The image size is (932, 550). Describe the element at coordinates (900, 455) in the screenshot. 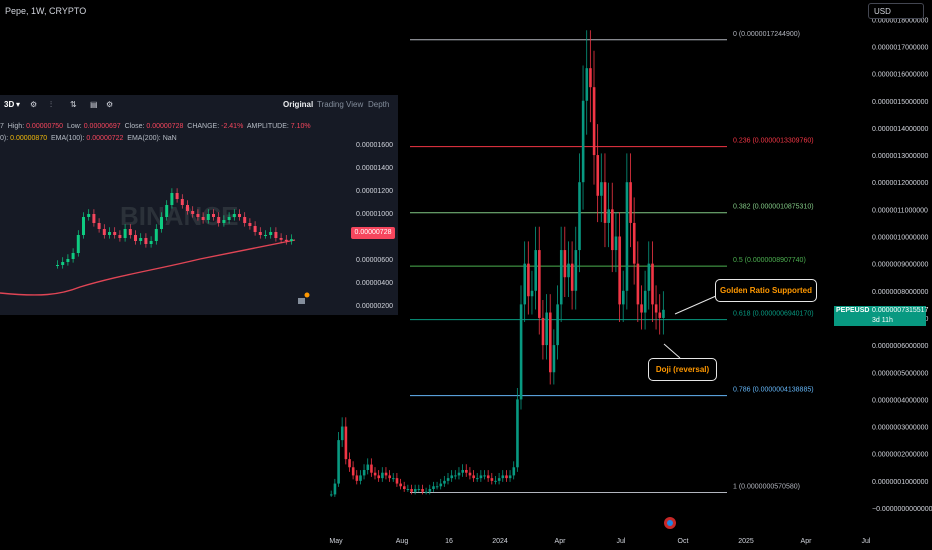

I see `y-tick-label: 0.0000002000000` at that location.